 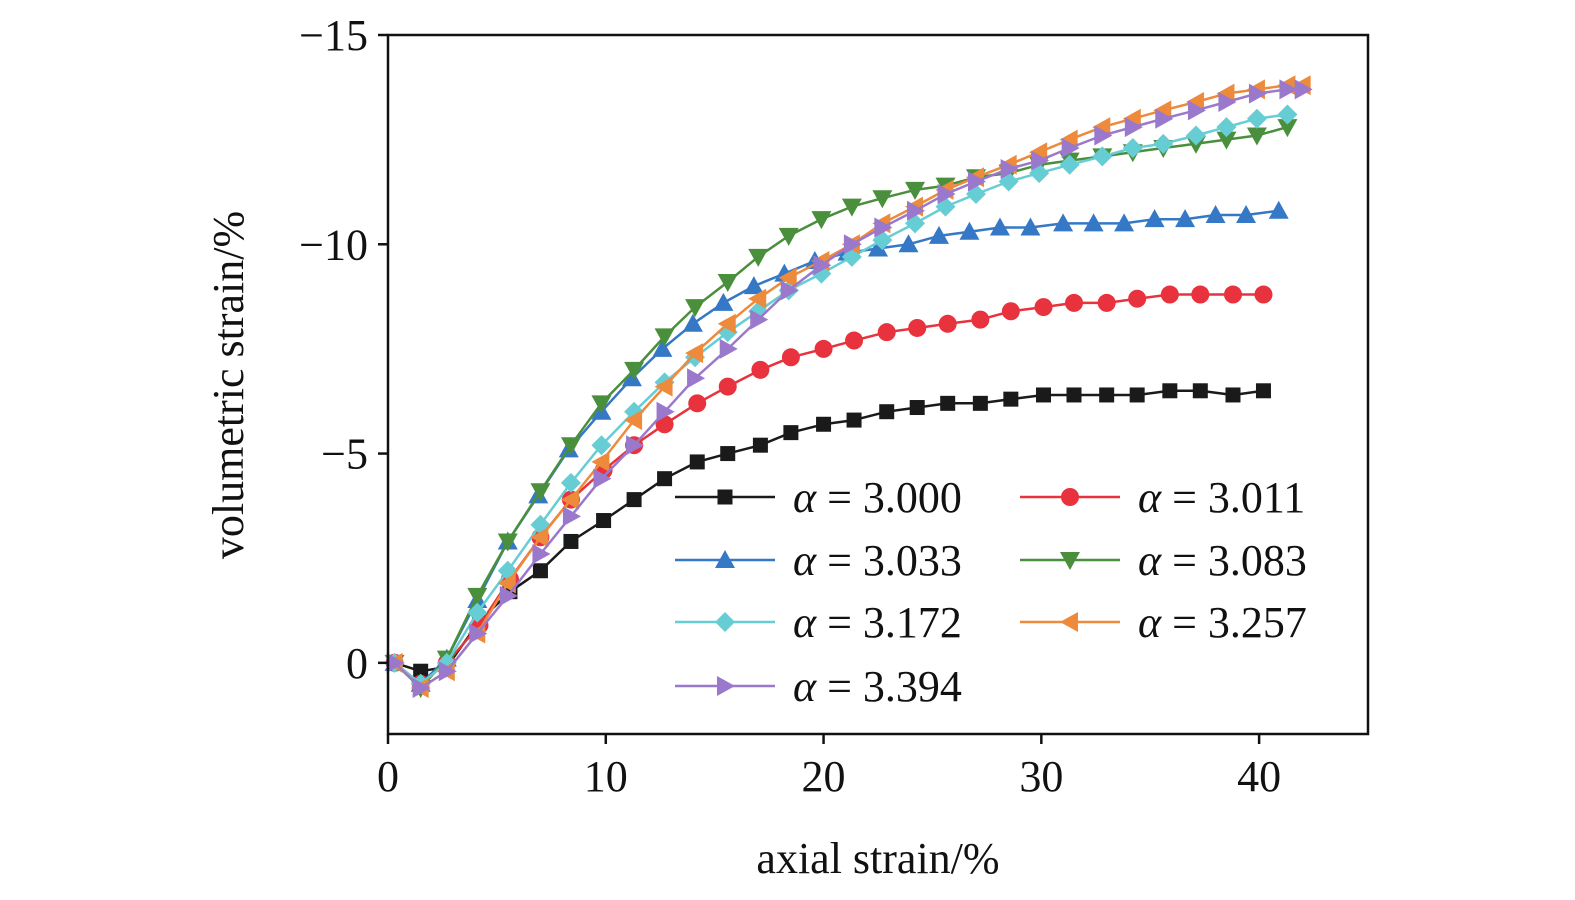 I want to click on legend-value: = 3.083, so click(x=1234, y=560).